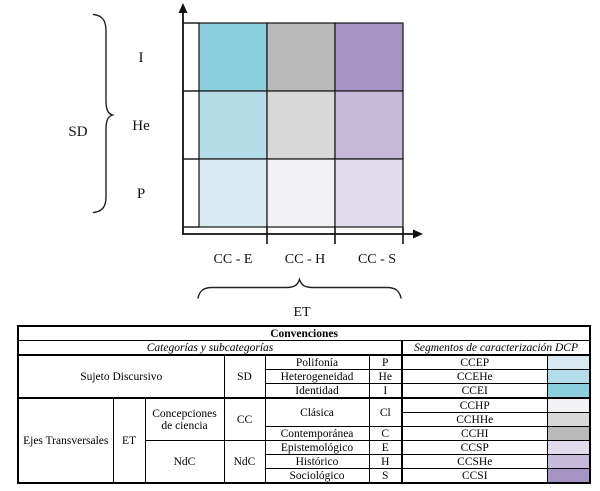  What do you see at coordinates (568, 419) in the screenshot?
I see `swatch-cchhe` at bounding box center [568, 419].